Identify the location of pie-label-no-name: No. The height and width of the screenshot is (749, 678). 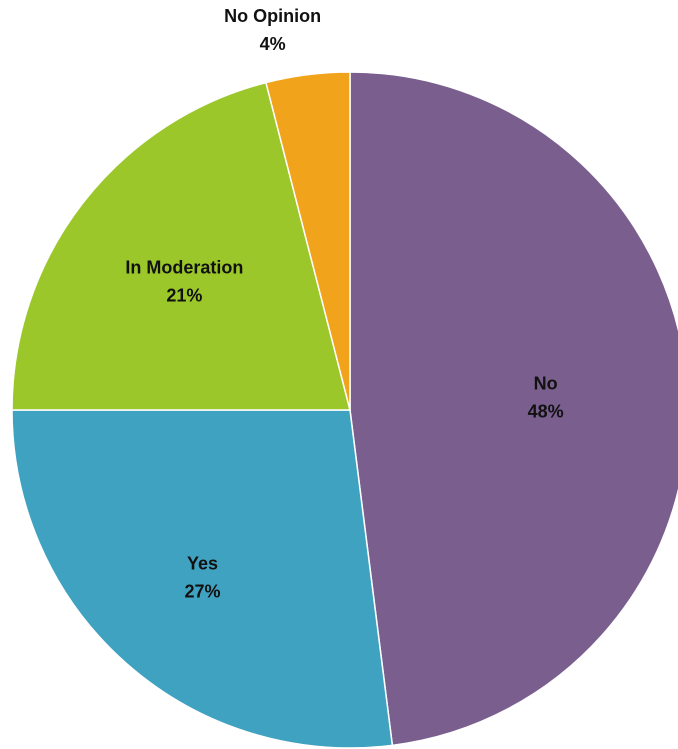
(546, 384).